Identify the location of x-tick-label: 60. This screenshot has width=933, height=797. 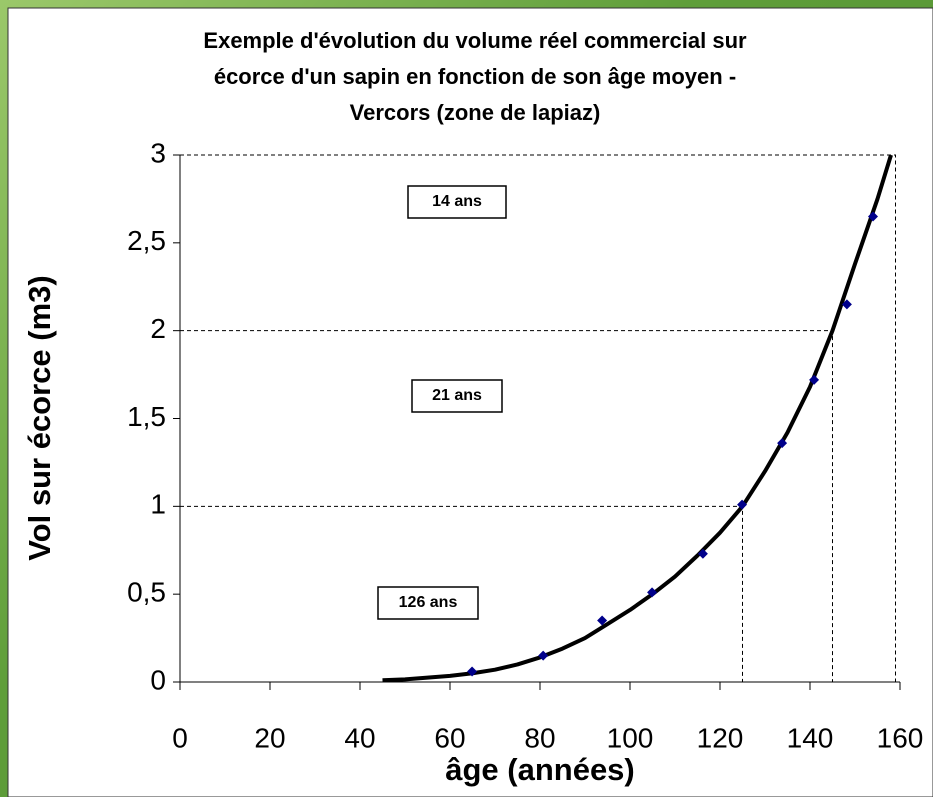
(449, 737).